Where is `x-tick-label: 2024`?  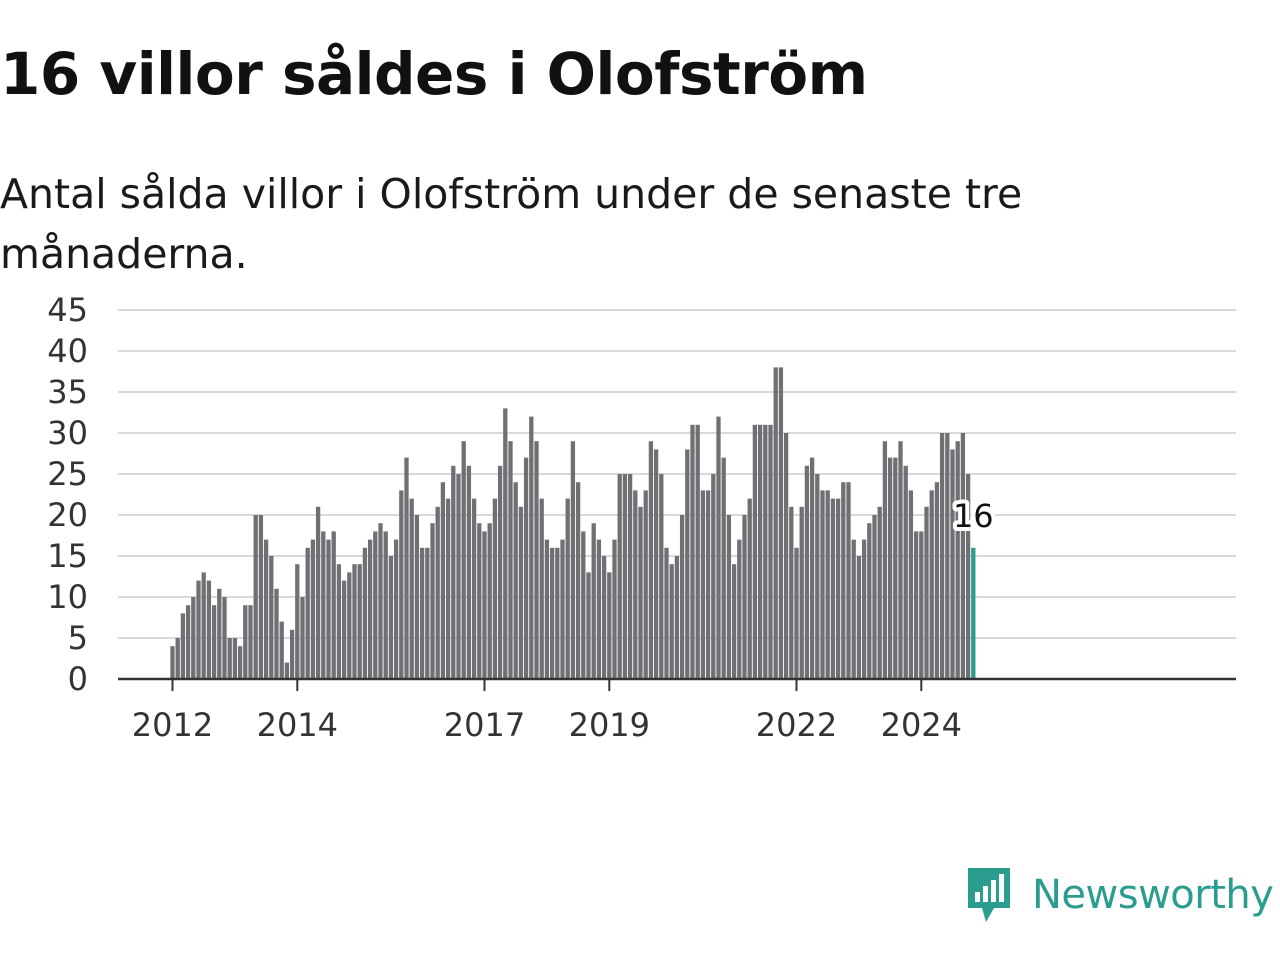
x-tick-label: 2024 is located at coordinates (921, 725).